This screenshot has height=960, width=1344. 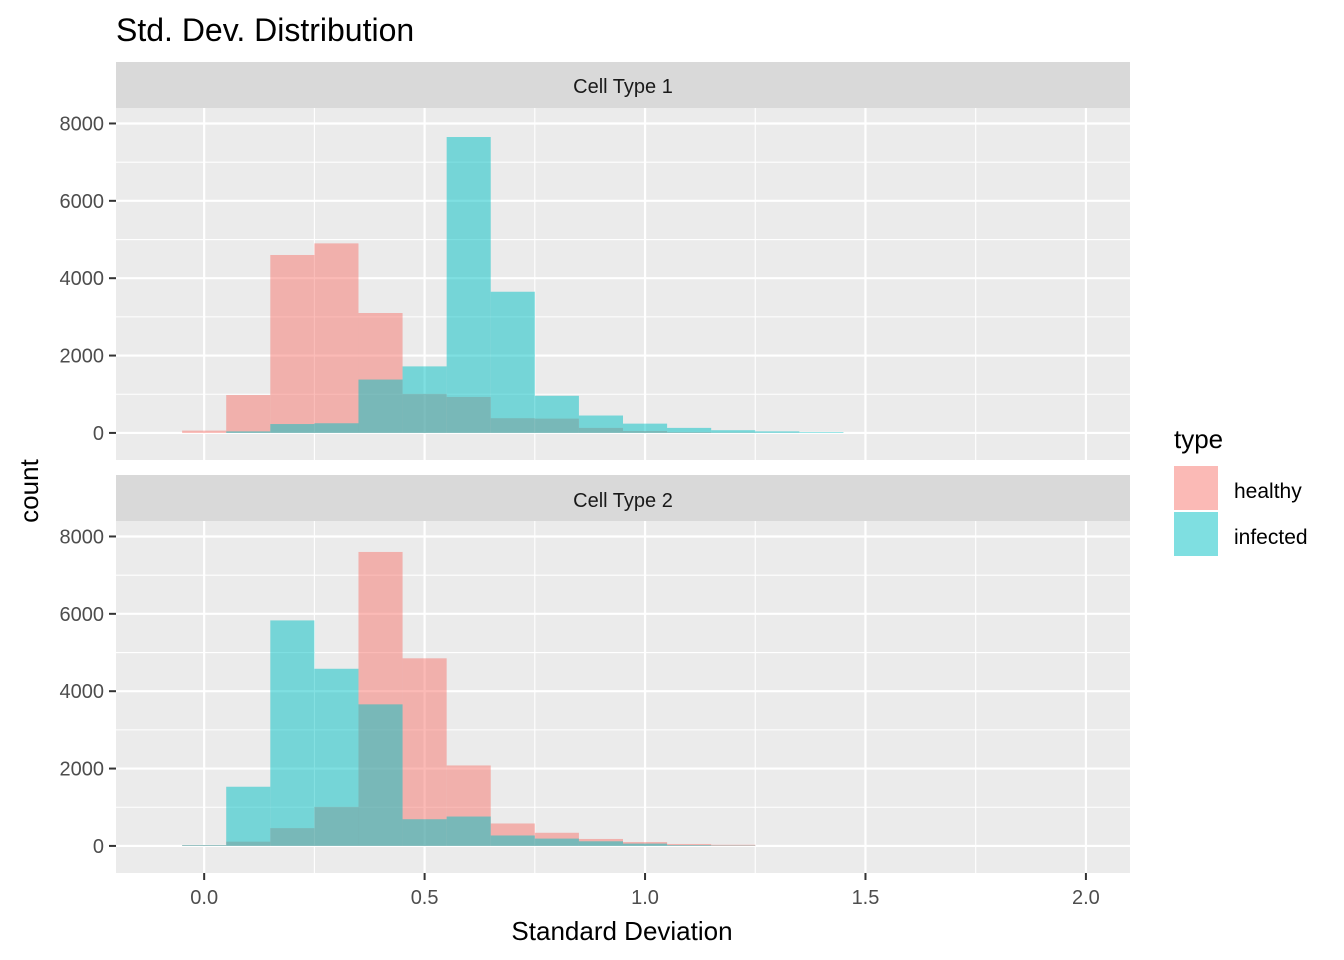 I want to click on y-axis-title: count, so click(x=29, y=490).